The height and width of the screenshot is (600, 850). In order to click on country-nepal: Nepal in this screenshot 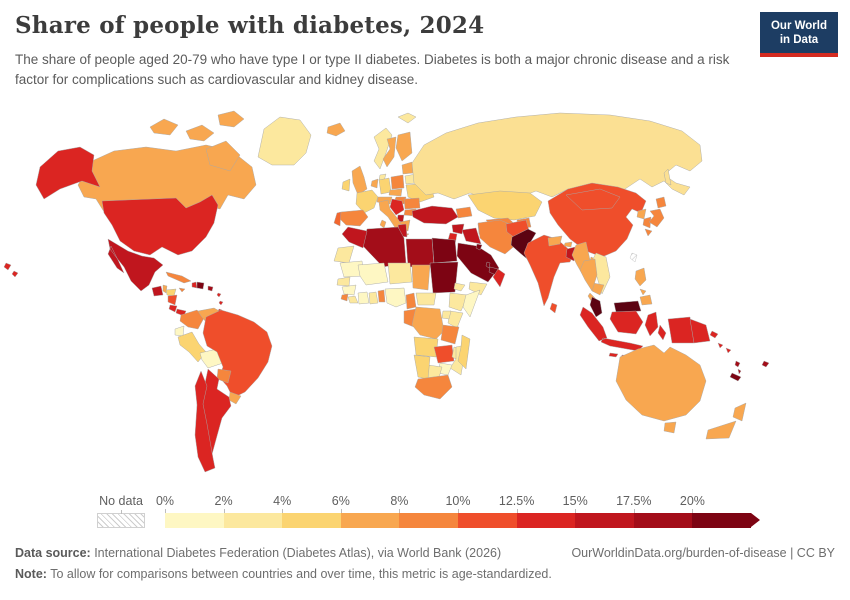, I will do `click(555, 241)`.